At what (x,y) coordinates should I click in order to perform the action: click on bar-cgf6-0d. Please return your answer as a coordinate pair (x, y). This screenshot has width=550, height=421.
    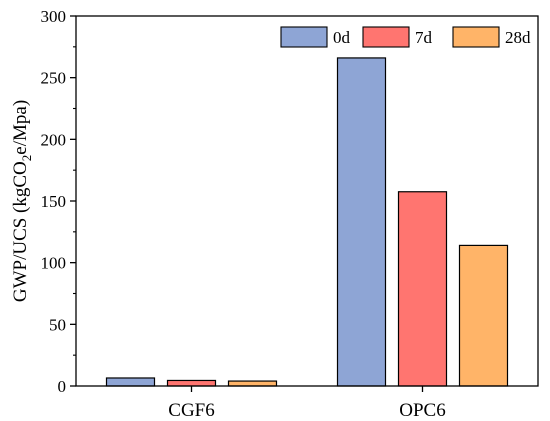
    Looking at the image, I should click on (130, 382).